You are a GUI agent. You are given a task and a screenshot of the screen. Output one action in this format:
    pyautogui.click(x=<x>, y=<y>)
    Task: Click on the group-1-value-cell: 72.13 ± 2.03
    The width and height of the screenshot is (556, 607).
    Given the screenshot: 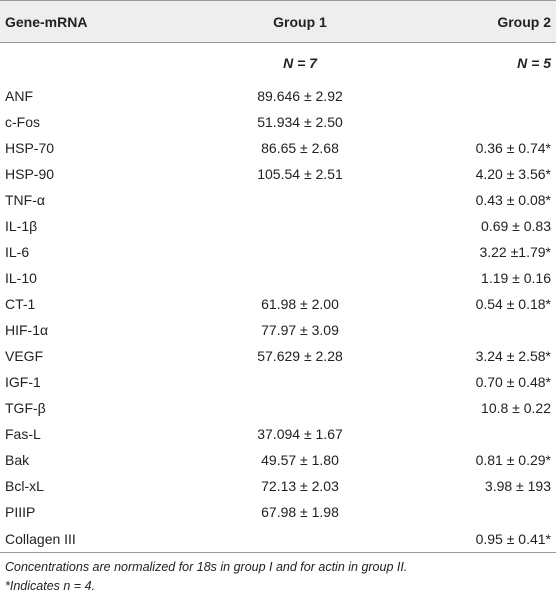 What is the action you would take?
    pyautogui.click(x=300, y=486)
    